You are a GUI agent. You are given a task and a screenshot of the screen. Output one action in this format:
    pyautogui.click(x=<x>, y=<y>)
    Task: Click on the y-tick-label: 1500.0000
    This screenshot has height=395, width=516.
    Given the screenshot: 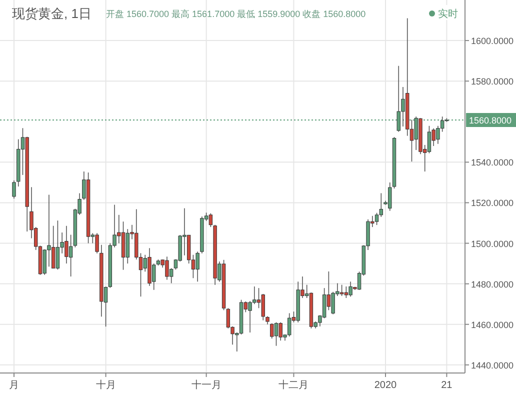 What is the action you would take?
    pyautogui.click(x=492, y=243)
    